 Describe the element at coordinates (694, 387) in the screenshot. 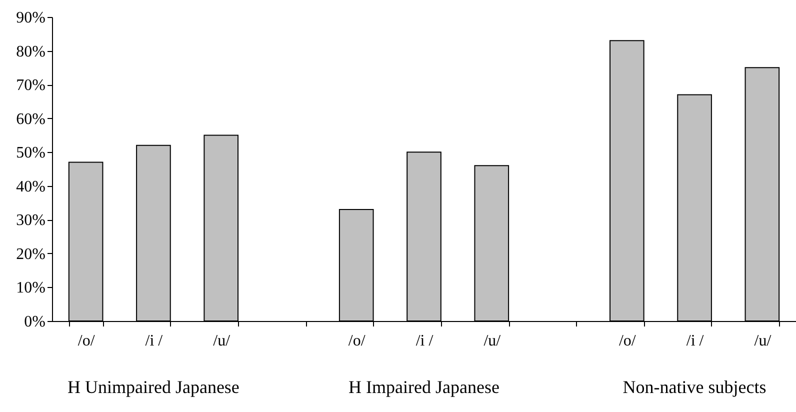

I see `text: Non-native subjects` at that location.